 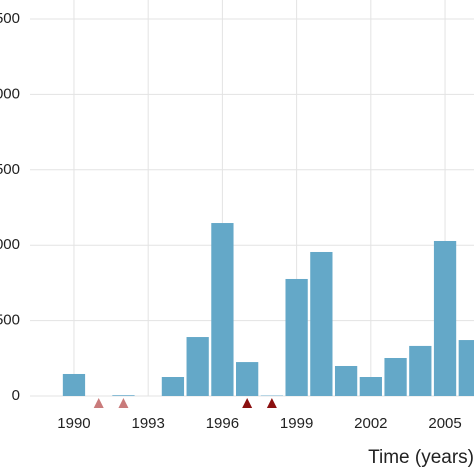 What do you see at coordinates (10, 18) in the screenshot?
I see `y-tick-label: 2500` at bounding box center [10, 18].